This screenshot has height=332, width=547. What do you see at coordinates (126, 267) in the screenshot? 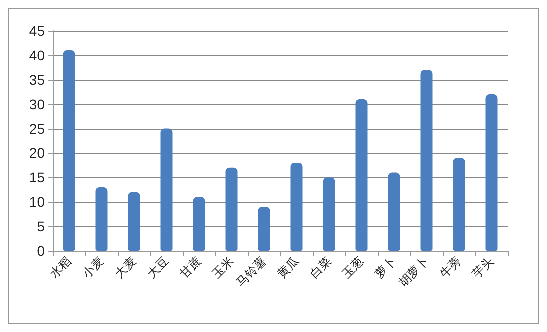
I see `x-tick-label: 大麦` at bounding box center [126, 267].